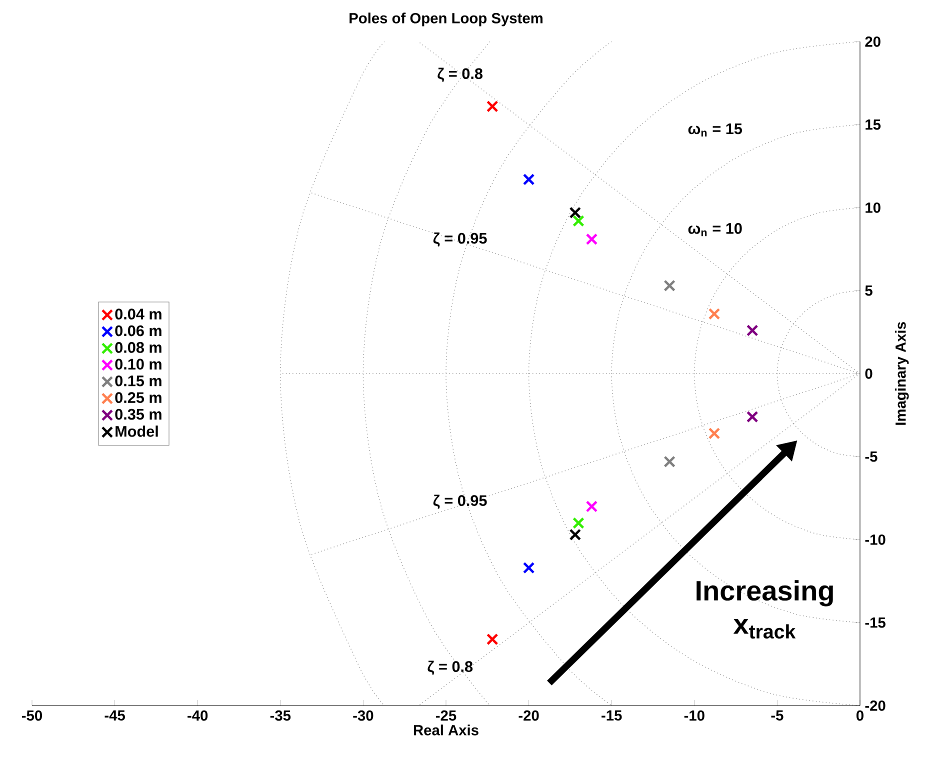 The height and width of the screenshot is (759, 926). What do you see at coordinates (138, 380) in the screenshot?
I see `legend-label: 0.15 m` at bounding box center [138, 380].